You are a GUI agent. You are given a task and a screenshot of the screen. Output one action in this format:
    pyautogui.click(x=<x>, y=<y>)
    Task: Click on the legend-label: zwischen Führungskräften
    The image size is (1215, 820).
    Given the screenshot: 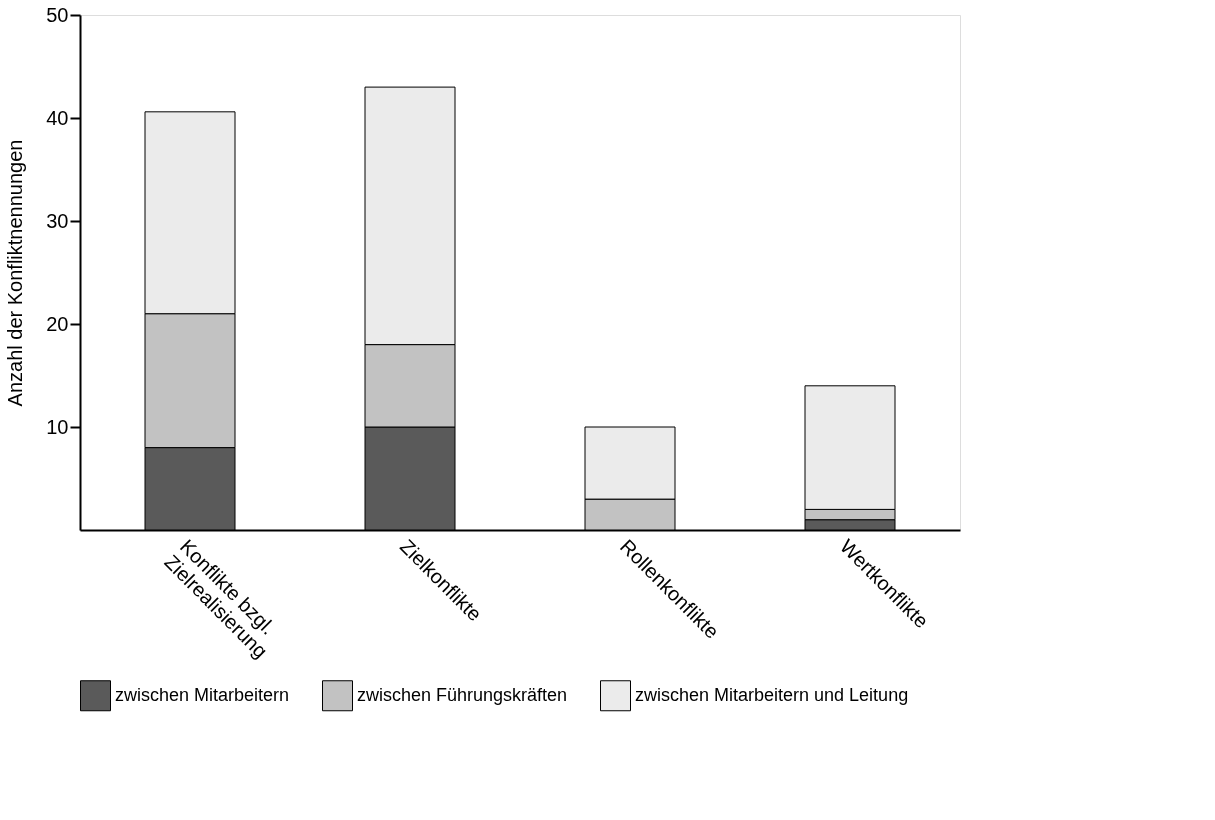 What is the action you would take?
    pyautogui.click(x=462, y=694)
    